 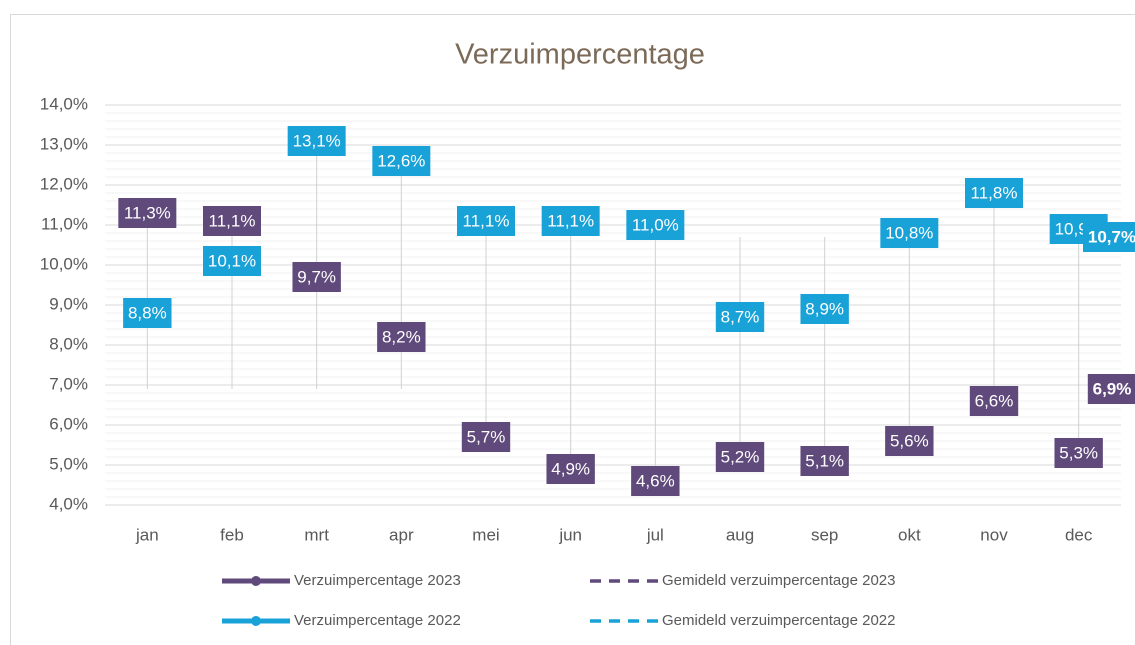 I want to click on legend-label: Gemideld verzuimpercentage 2022, so click(x=778, y=620).